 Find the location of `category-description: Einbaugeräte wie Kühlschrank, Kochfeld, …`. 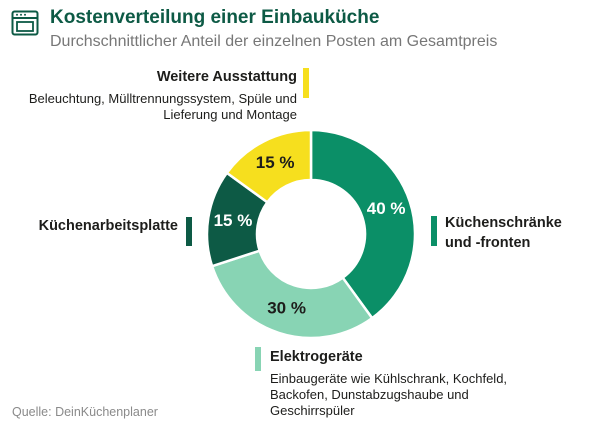

category-description: Einbaugeräte wie Kühlschrank, Kochfeld, … is located at coordinates (389, 394).